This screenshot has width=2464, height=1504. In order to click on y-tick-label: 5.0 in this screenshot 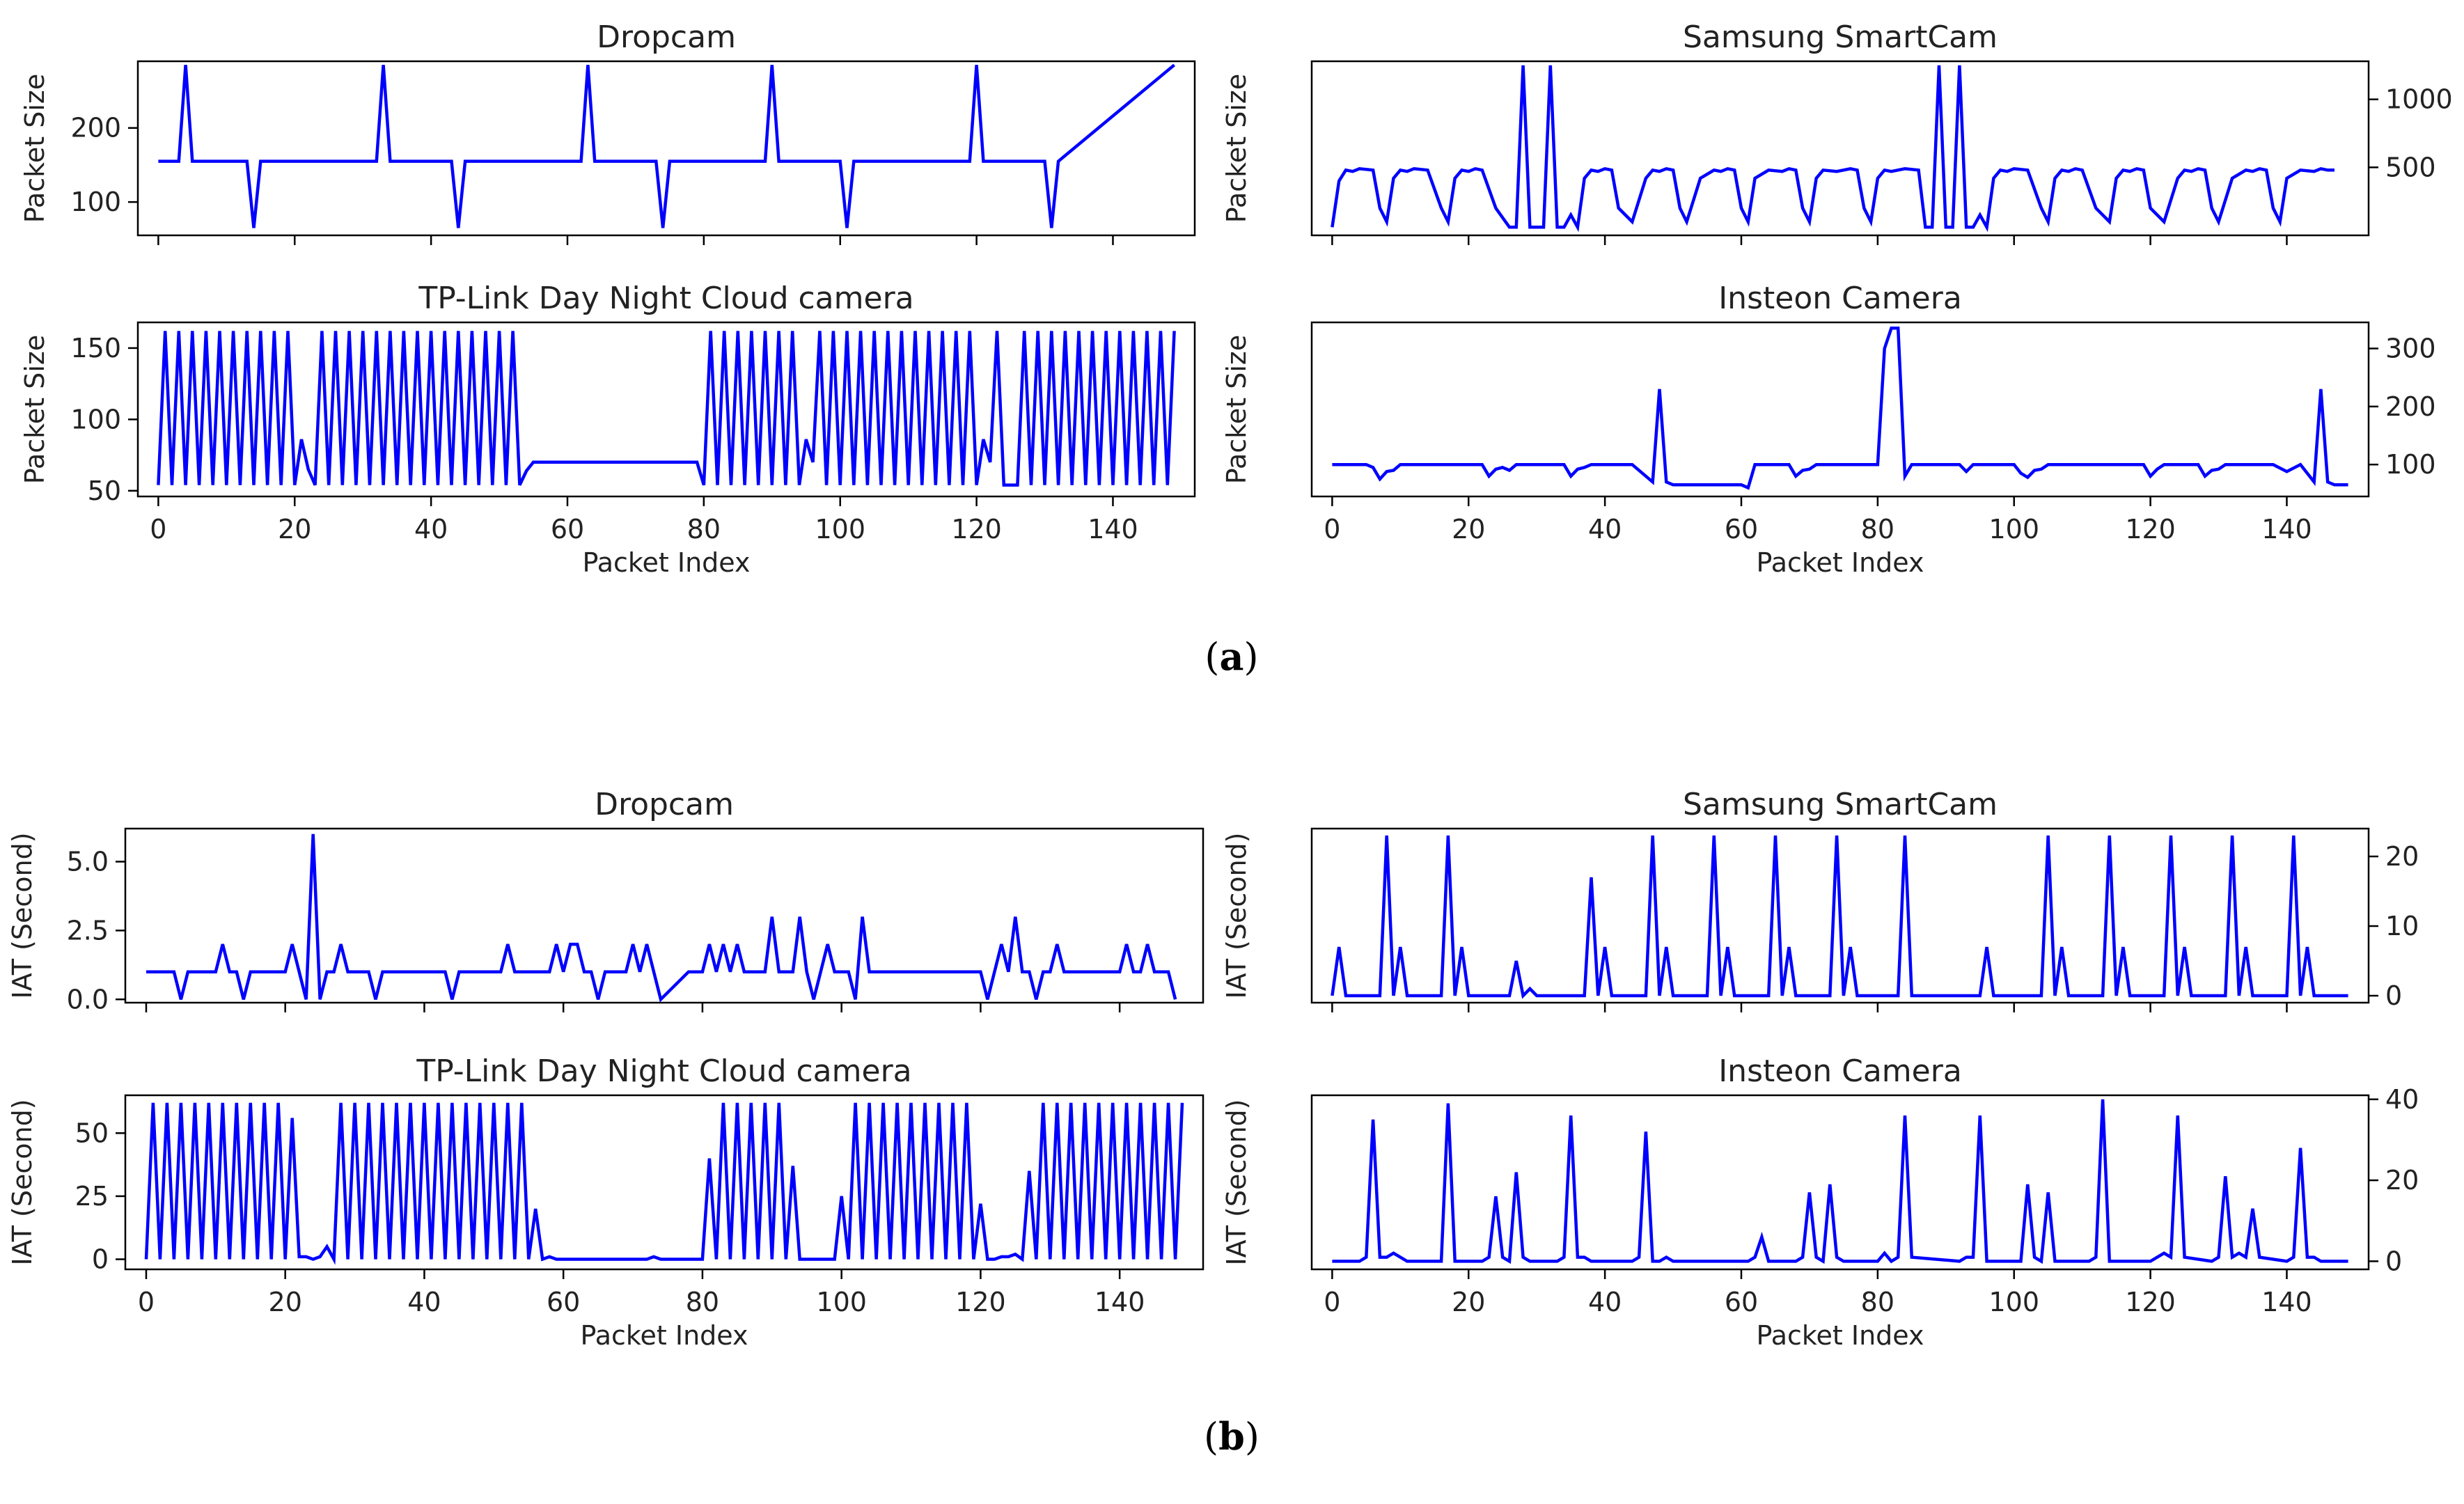, I will do `click(88, 862)`.